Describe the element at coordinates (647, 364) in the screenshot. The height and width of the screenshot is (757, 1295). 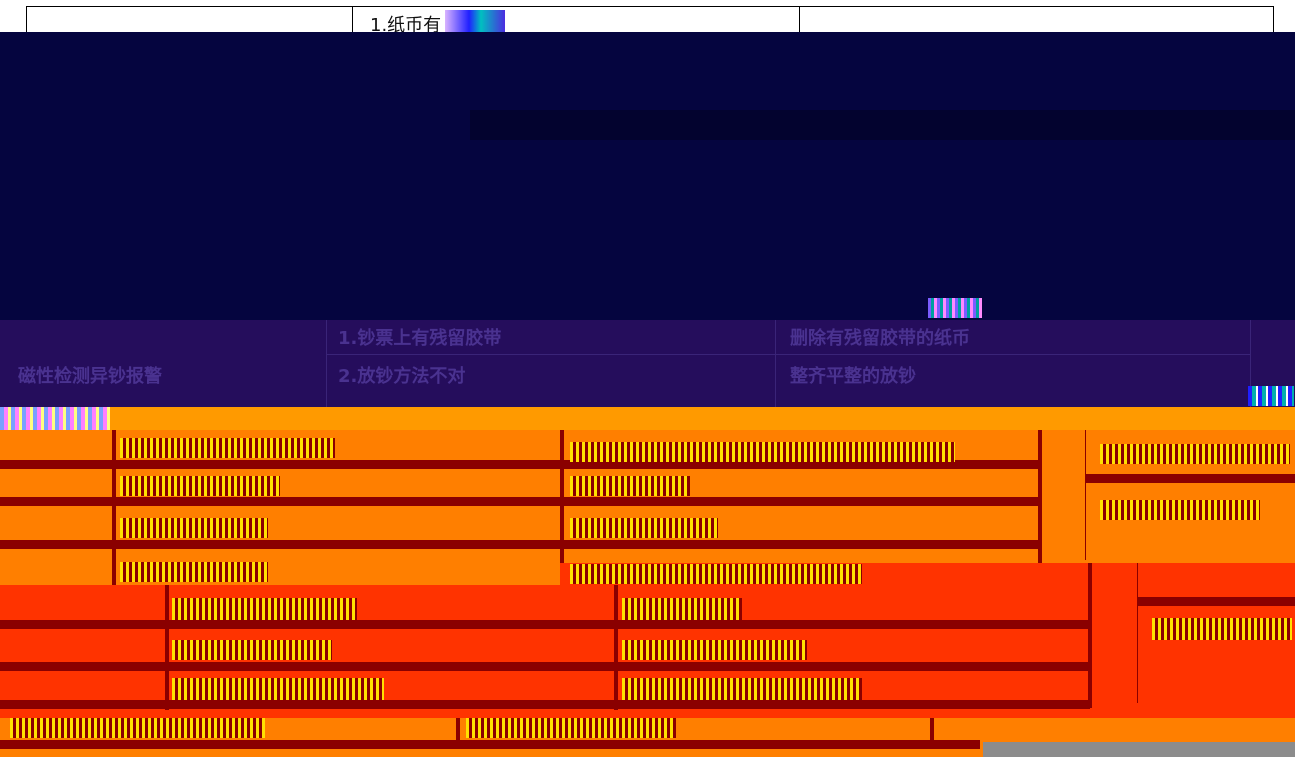
I see `purple-table` at that location.